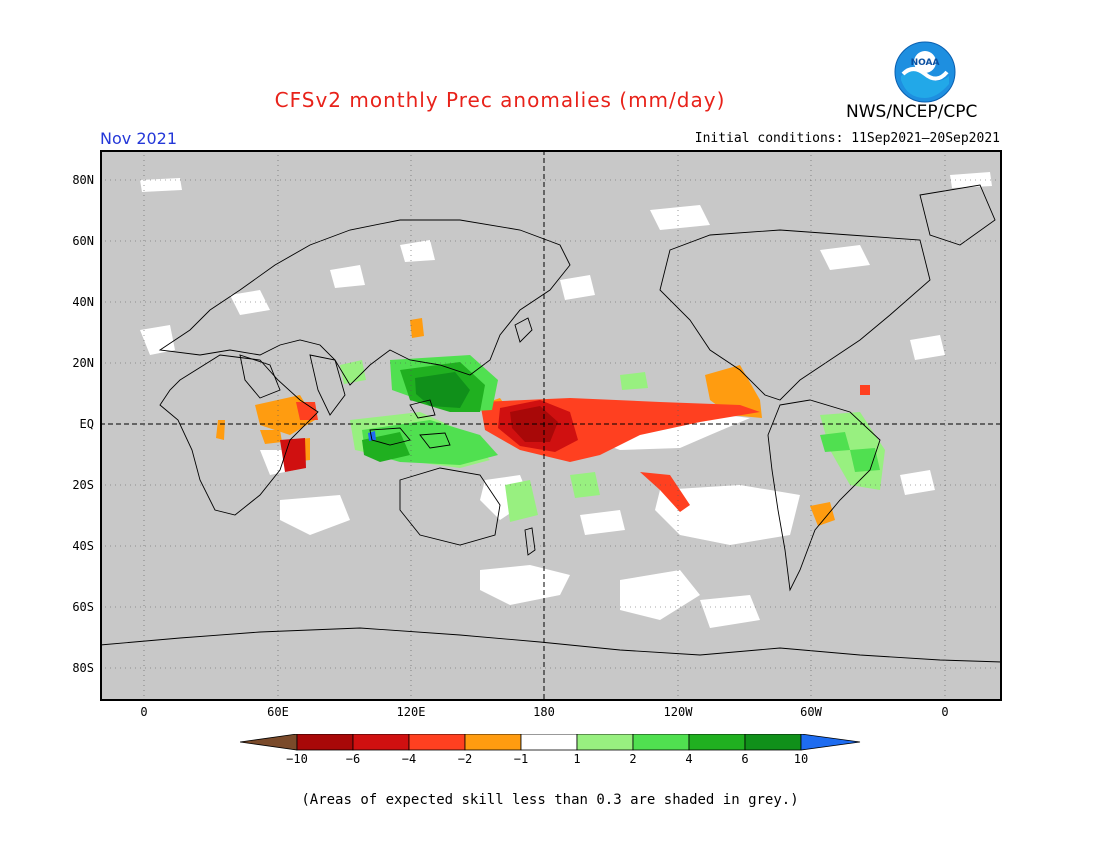 This screenshot has width=1100, height=850. What do you see at coordinates (811, 712) in the screenshot?
I see `lon-label-60w: 60W` at bounding box center [811, 712].